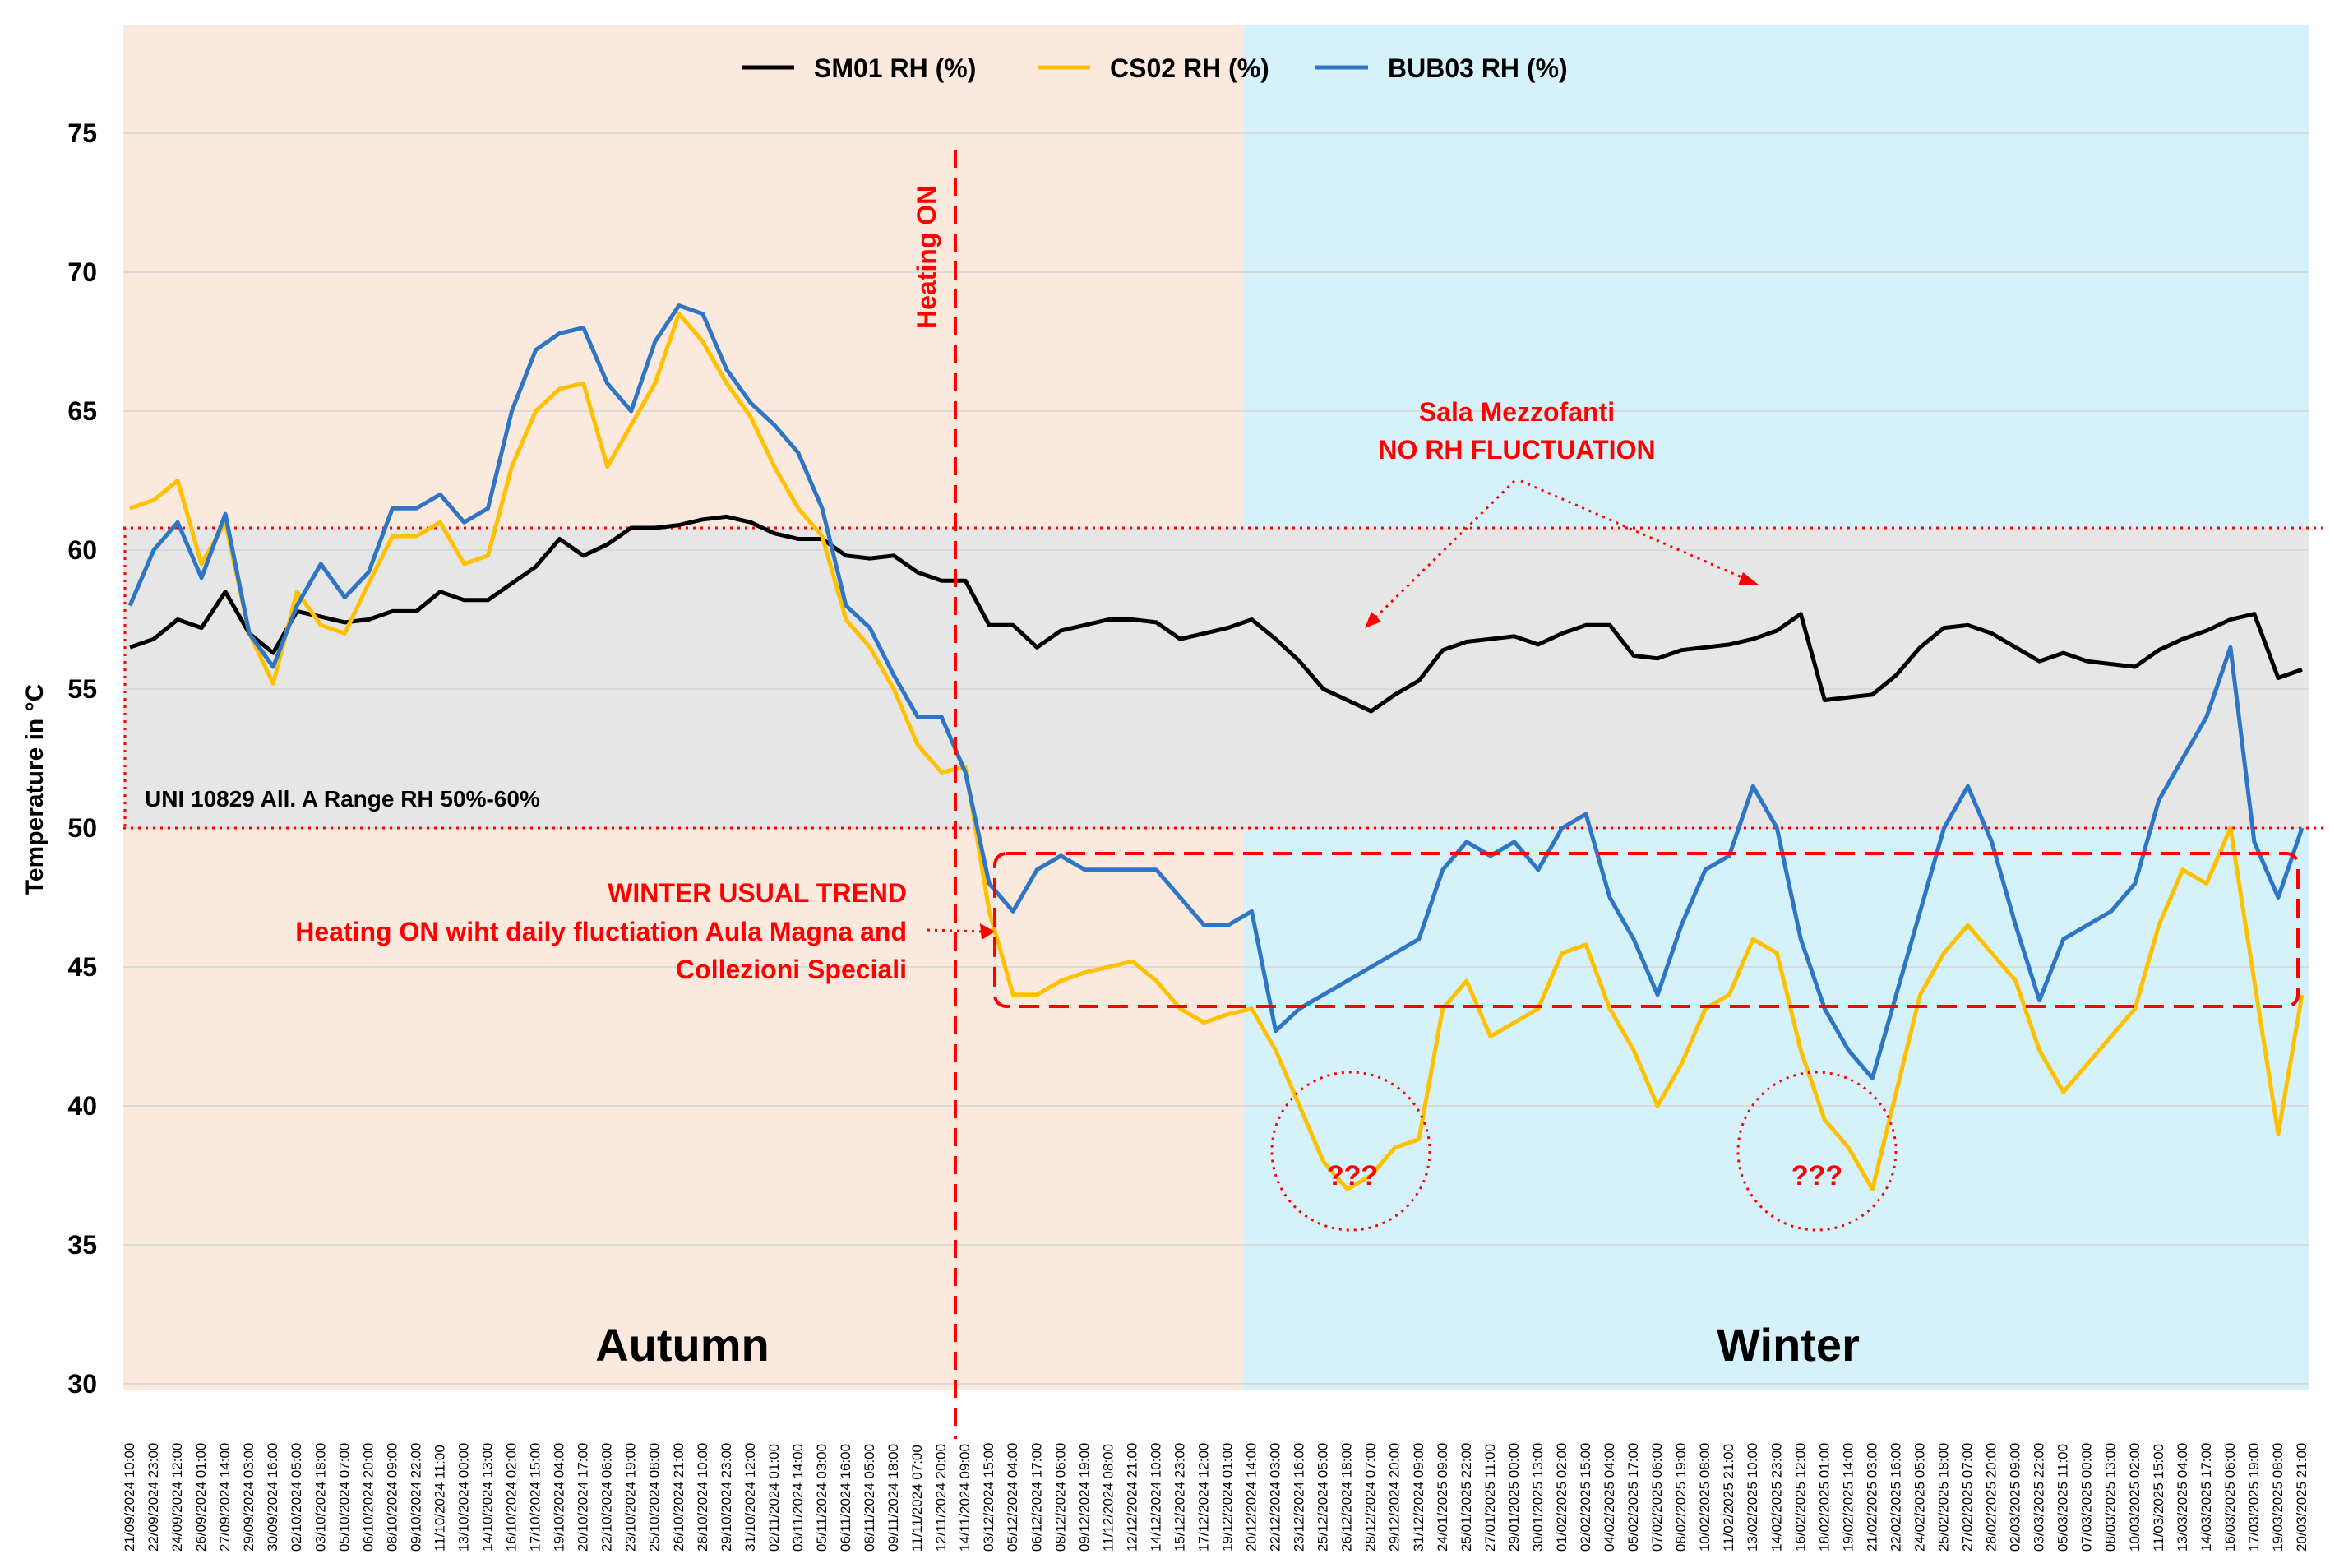  What do you see at coordinates (2278, 1497) in the screenshot?
I see `x-tick-label: 19/03/2025 08:00` at bounding box center [2278, 1497].